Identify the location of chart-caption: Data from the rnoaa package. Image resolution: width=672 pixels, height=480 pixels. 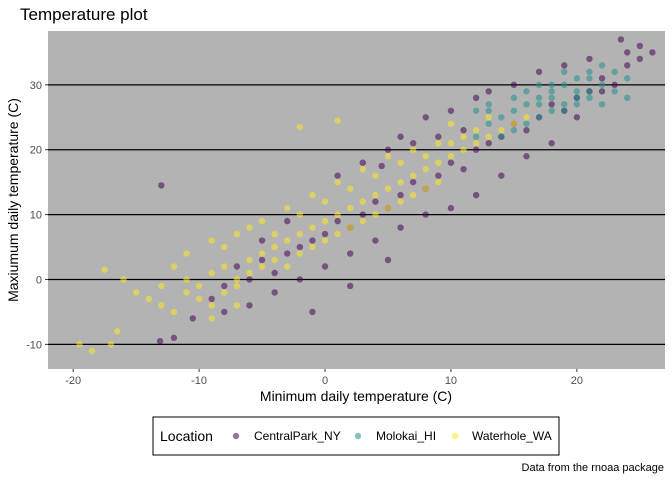
(593, 468).